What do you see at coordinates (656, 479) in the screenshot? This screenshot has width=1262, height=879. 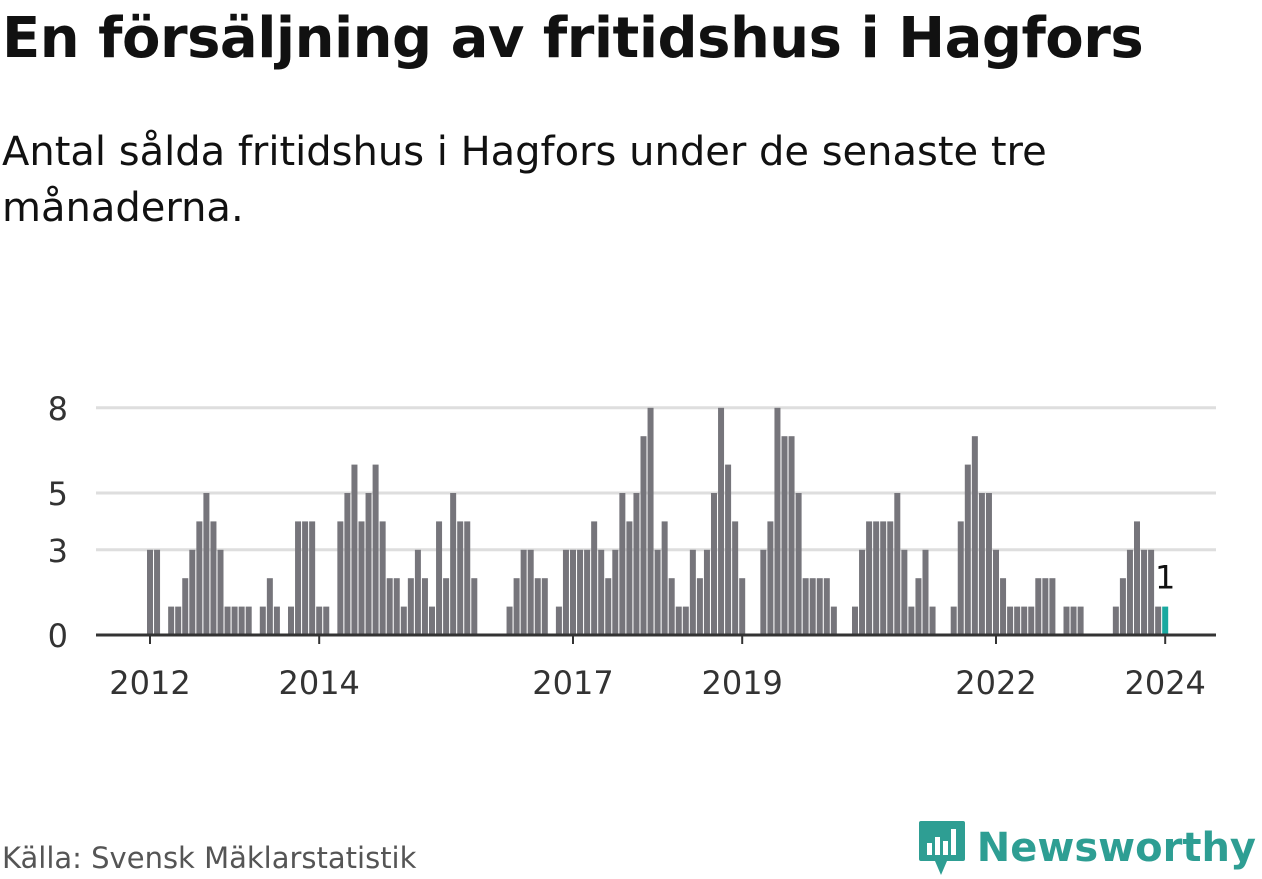 I see `grid-lines` at bounding box center [656, 479].